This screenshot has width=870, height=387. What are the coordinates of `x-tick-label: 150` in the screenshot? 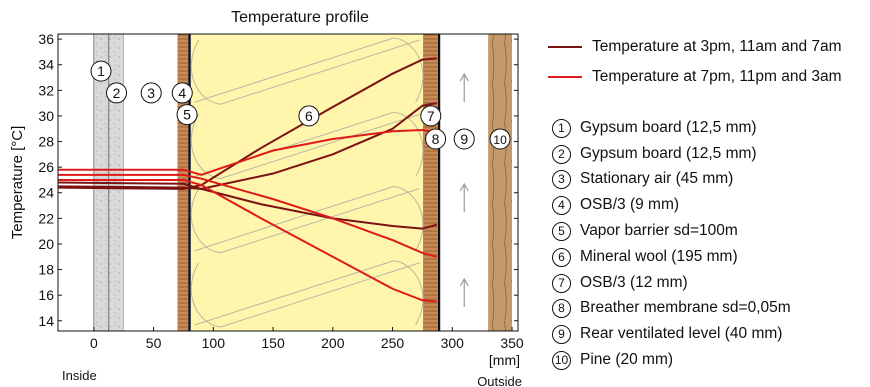 It's located at (273, 343).